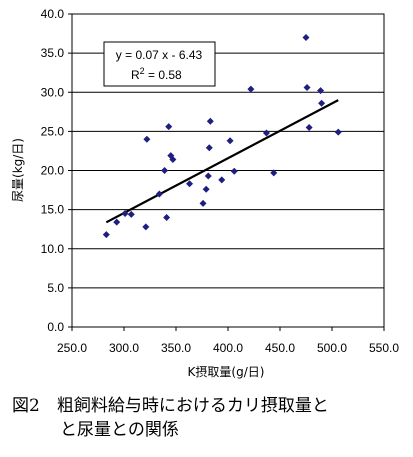  What do you see at coordinates (170, 406) in the screenshot?
I see `caption-line-1: 図2 粗飼料給与時におけるカリ摂取量と` at bounding box center [170, 406].